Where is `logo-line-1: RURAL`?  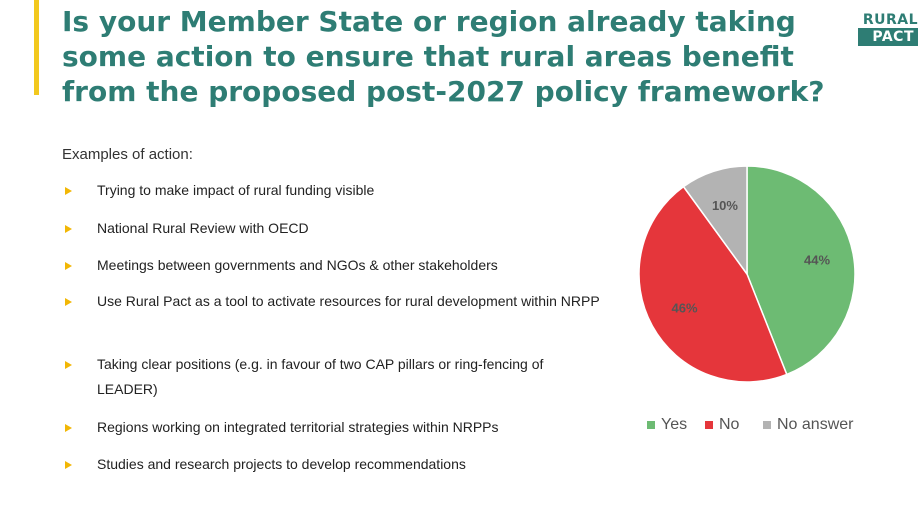
logo-line-1: RURAL is located at coordinates (890, 20).